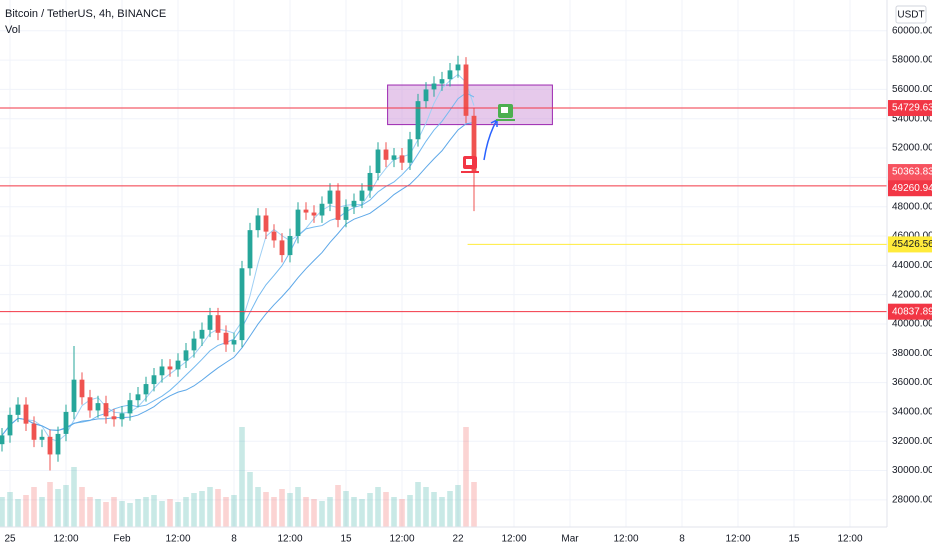 Image resolution: width=932 pixels, height=550 pixels. Describe the element at coordinates (490, 139) in the screenshot. I see `arrow` at that location.